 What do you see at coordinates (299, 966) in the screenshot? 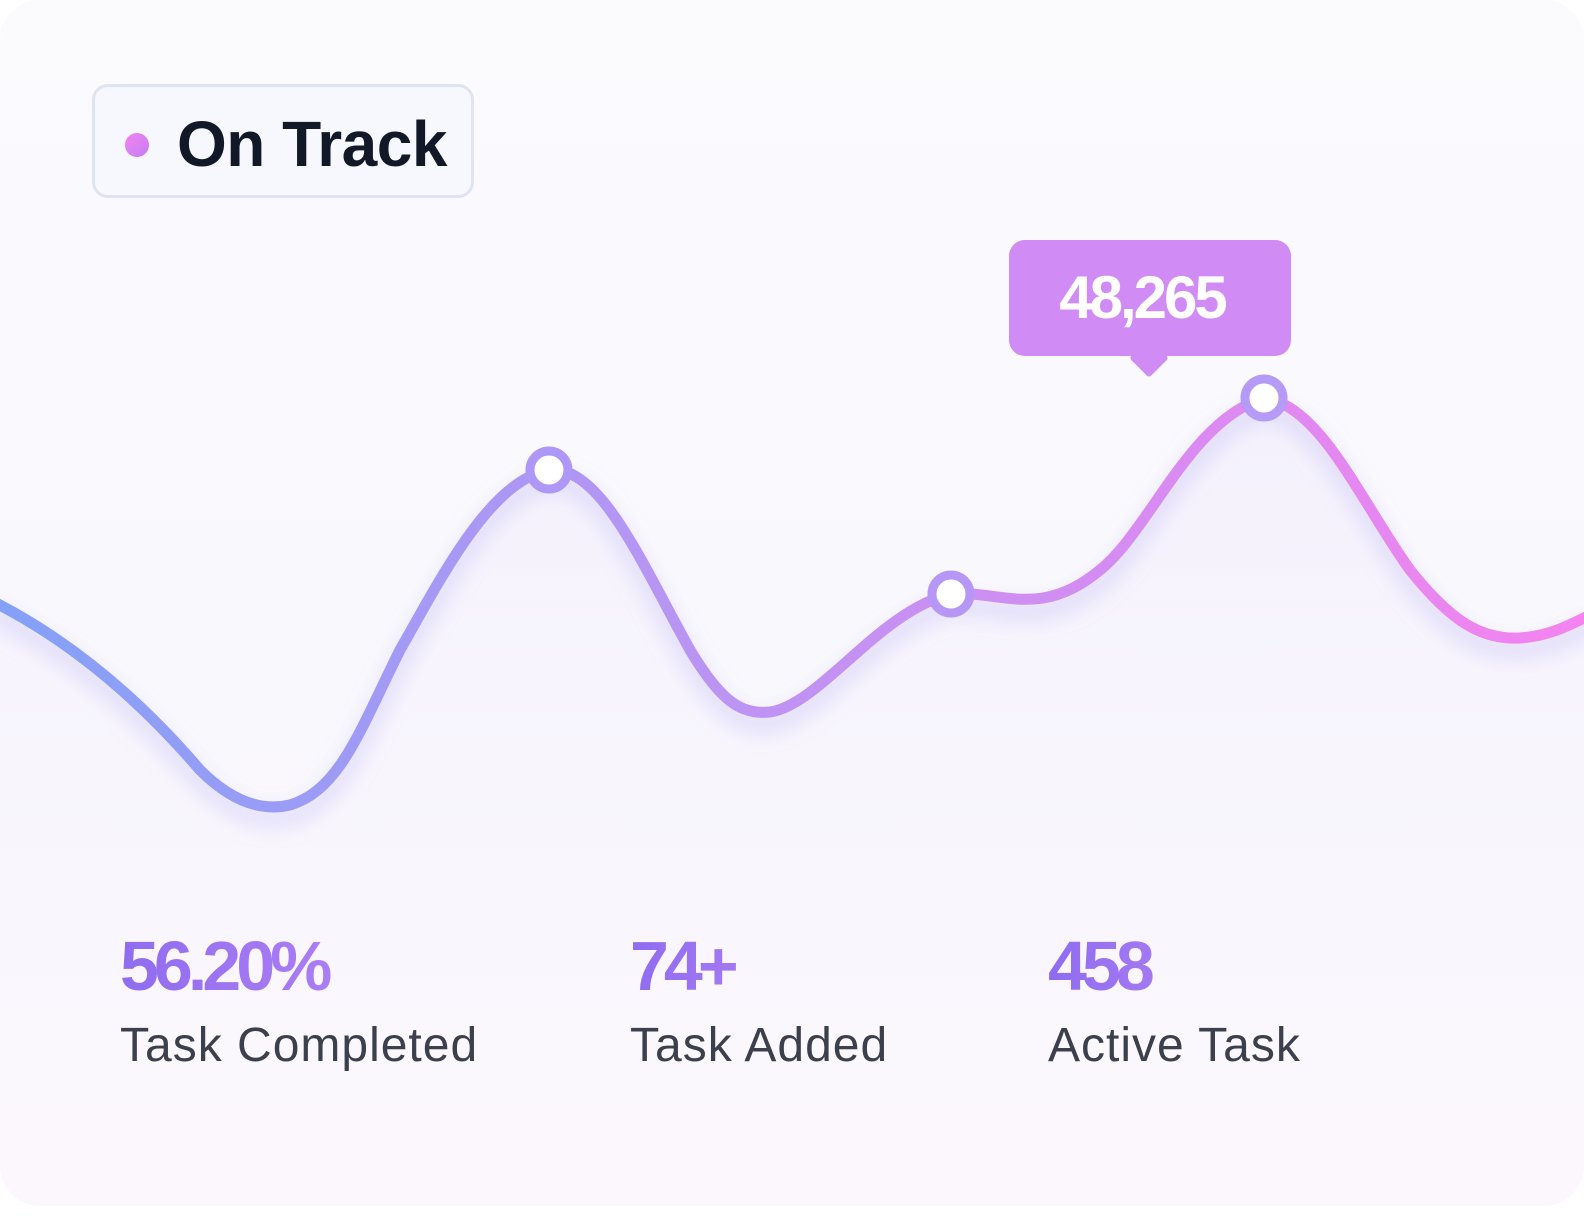
I see `stat-value: 56.20%` at bounding box center [299, 966].